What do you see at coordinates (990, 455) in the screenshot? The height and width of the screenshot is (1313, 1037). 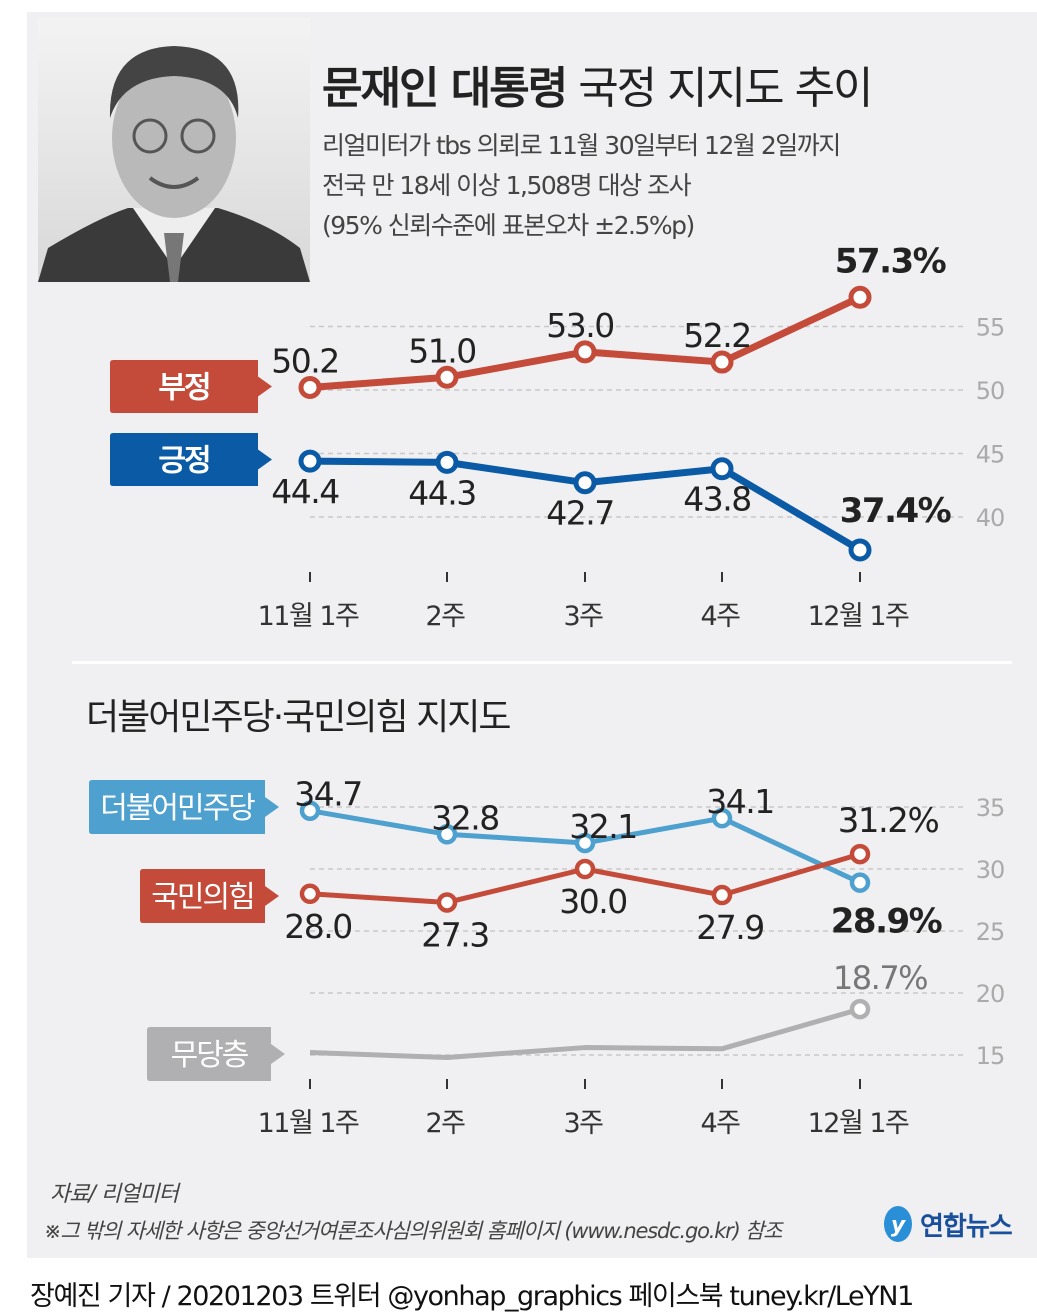 I see `y-tick-label: 45` at bounding box center [990, 455].